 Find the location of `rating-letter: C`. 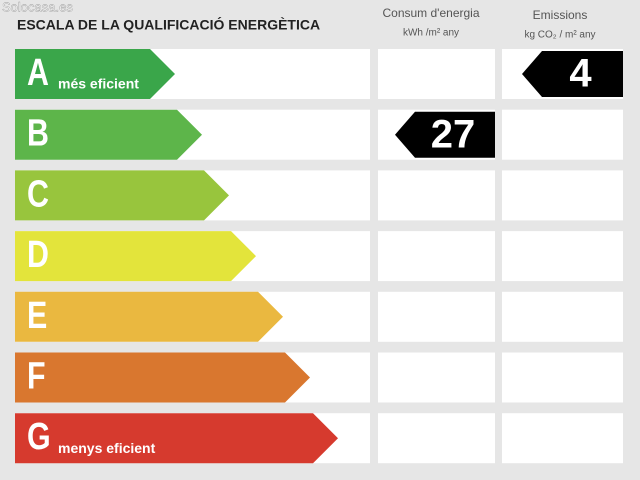

rating-letter: C is located at coordinates (38, 194).